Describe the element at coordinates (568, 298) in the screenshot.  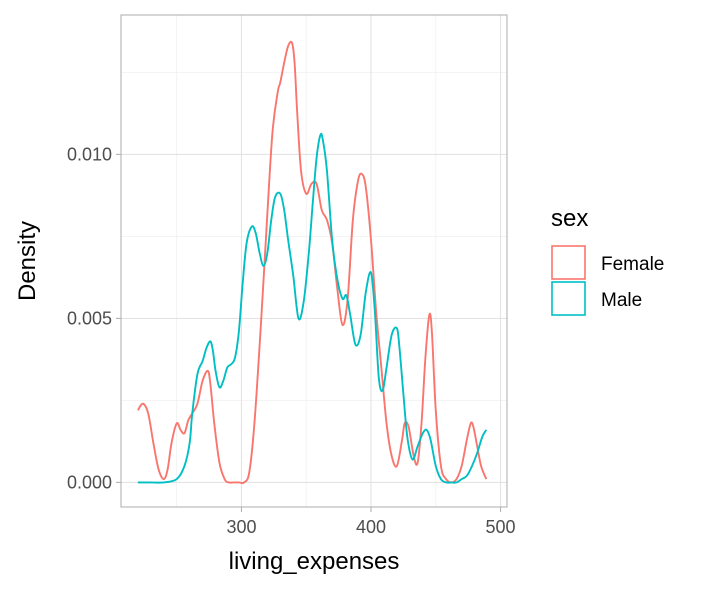
I see `legend-key-male` at that location.